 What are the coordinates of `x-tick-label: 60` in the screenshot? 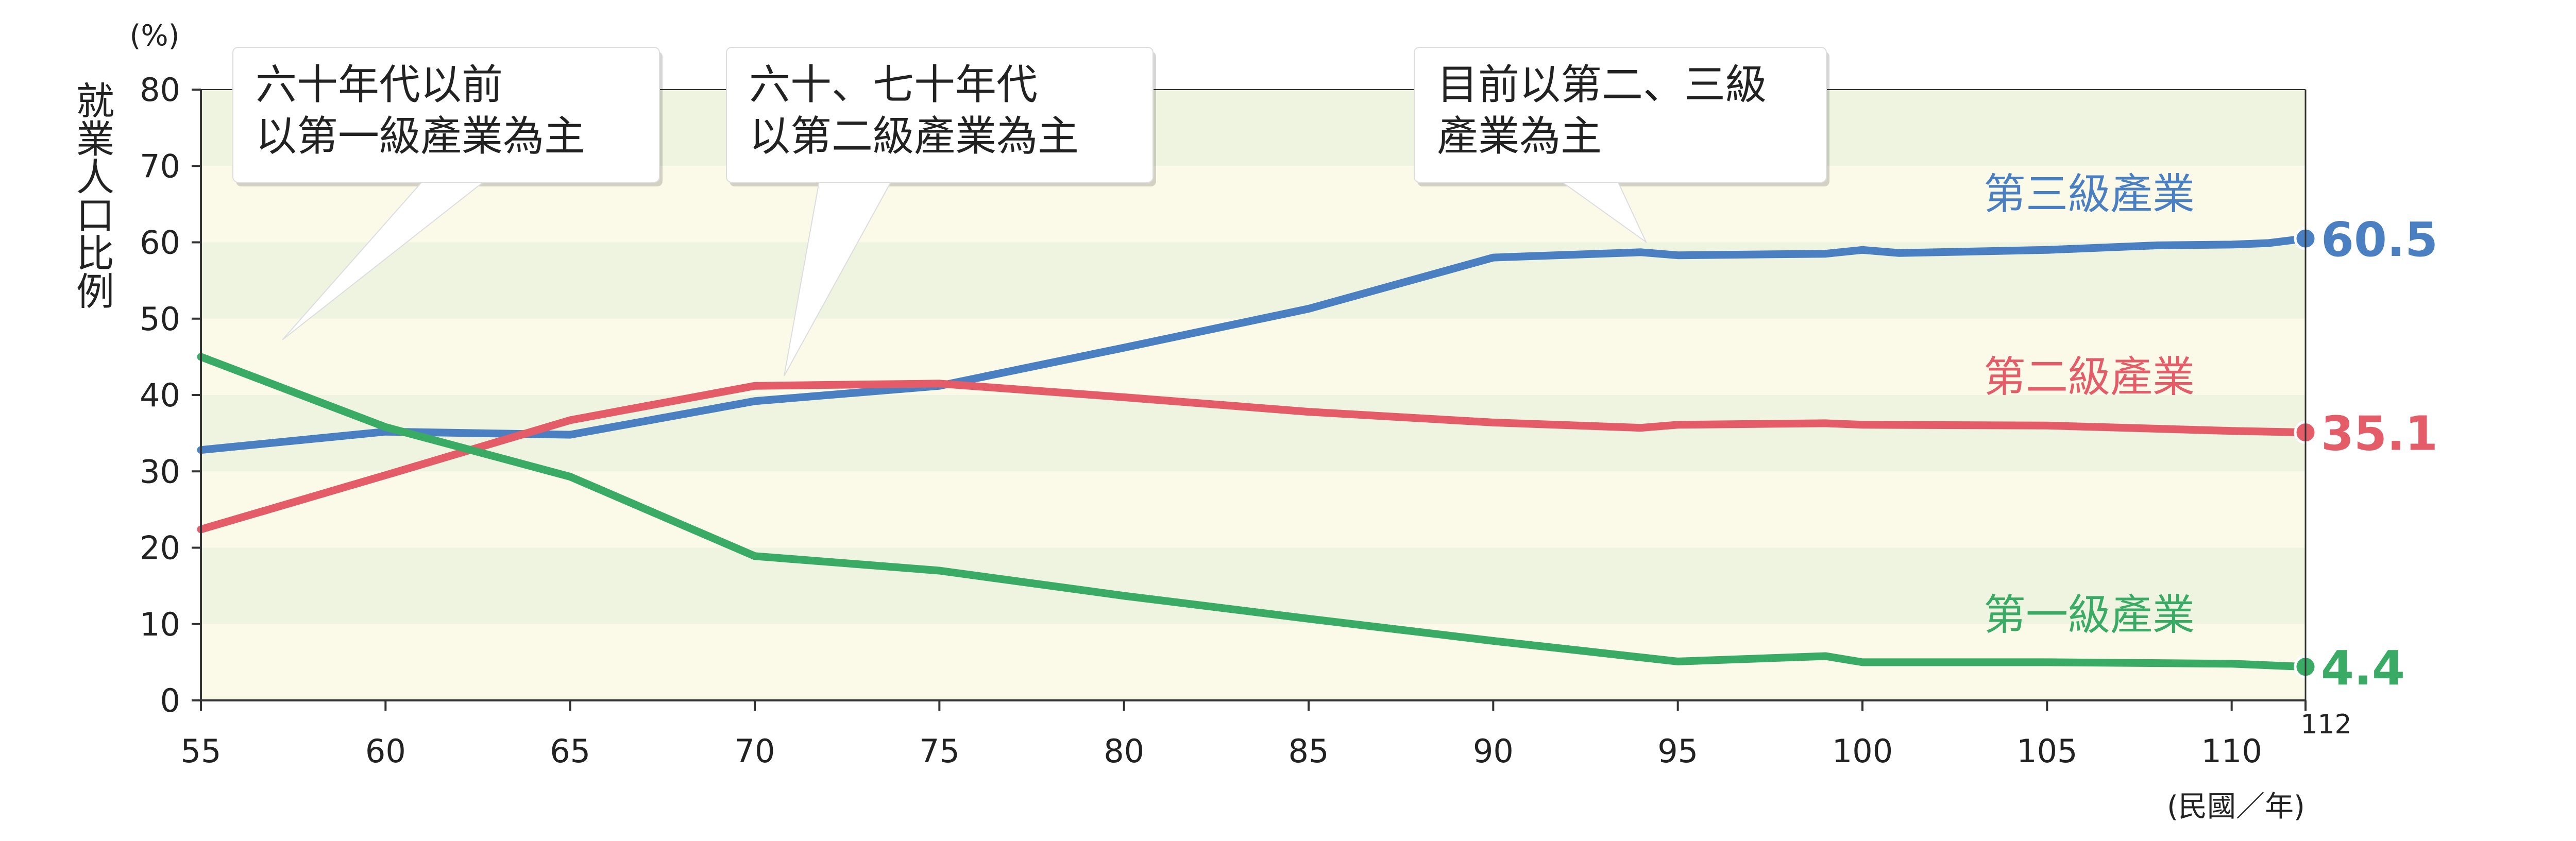 It's located at (385, 751).